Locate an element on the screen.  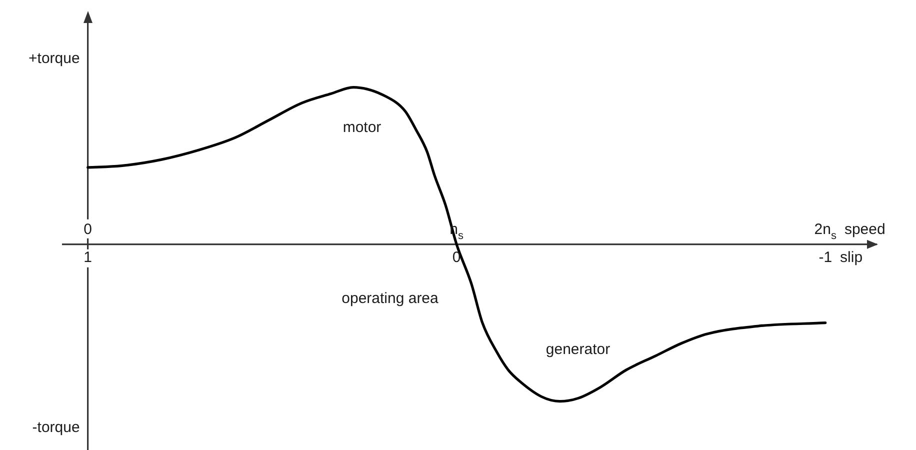
text: +torque is located at coordinates (54, 59).